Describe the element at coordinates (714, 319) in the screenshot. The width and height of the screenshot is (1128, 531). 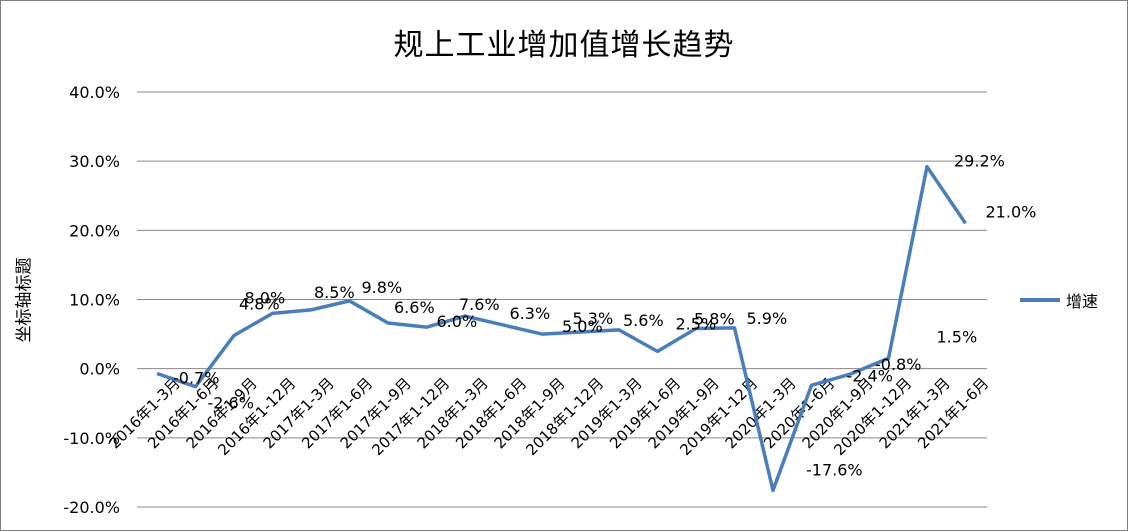
I see `data-label: 5.8%` at that location.